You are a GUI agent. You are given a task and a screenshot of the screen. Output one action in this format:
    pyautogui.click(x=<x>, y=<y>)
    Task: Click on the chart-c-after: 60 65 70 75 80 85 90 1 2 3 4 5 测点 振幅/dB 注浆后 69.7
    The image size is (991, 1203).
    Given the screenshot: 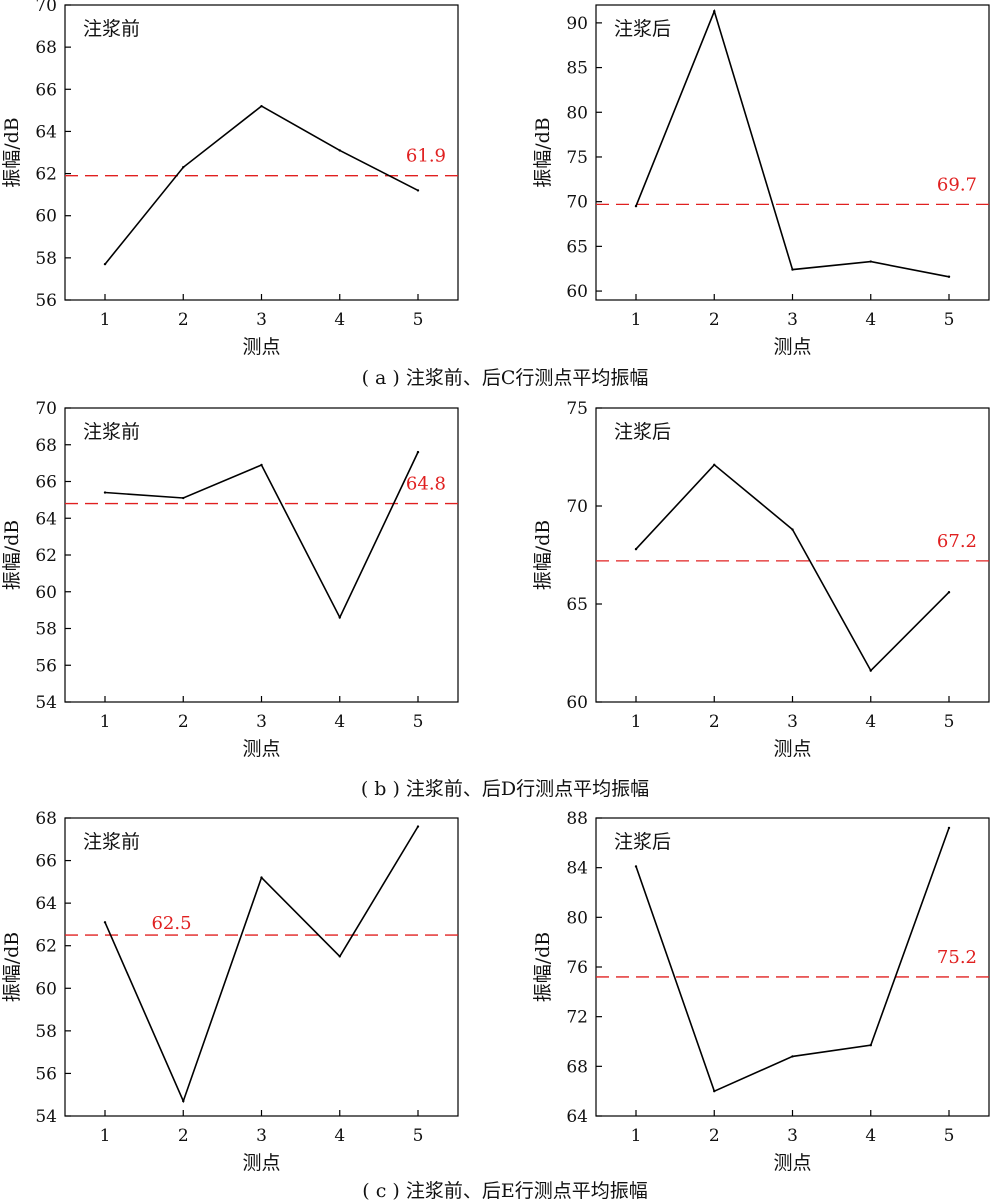 What is the action you would take?
    pyautogui.click(x=761, y=181)
    